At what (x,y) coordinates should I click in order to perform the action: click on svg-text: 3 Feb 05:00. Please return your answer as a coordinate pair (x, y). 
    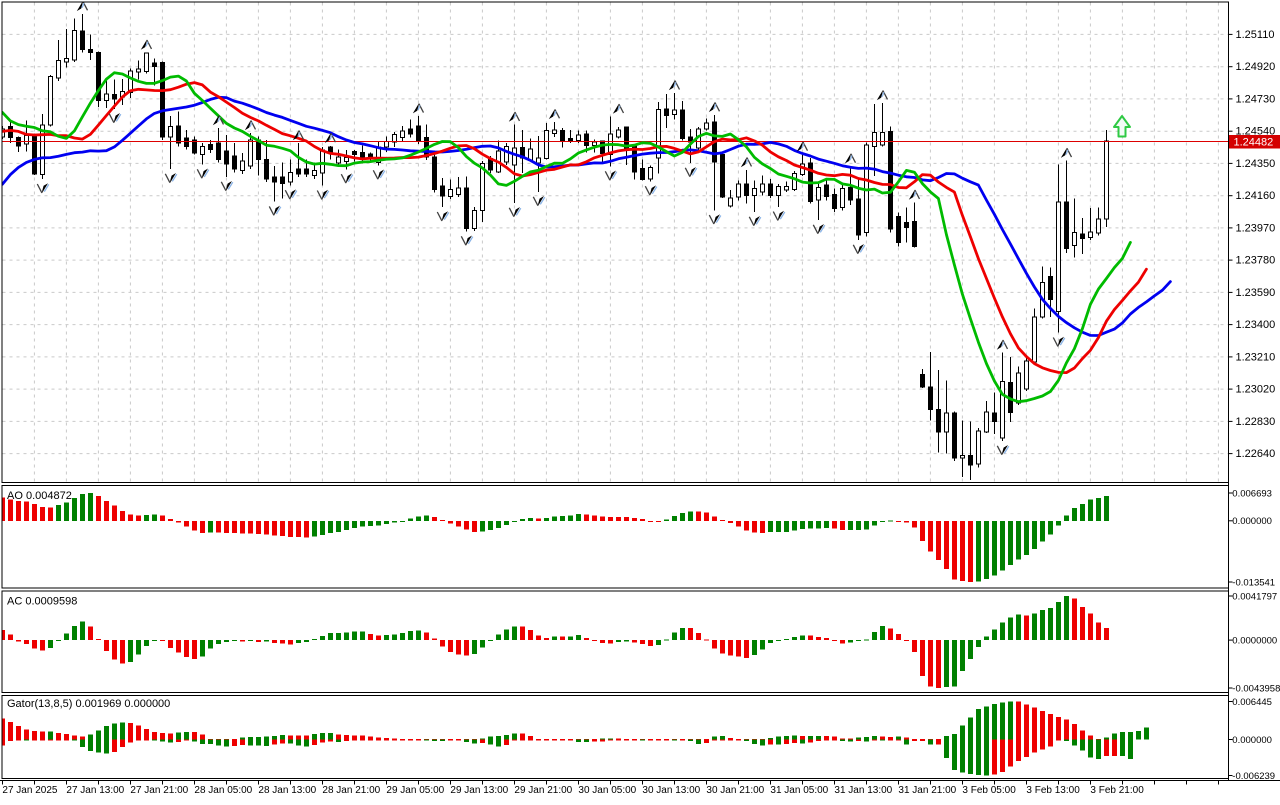
    Looking at the image, I should click on (989, 790).